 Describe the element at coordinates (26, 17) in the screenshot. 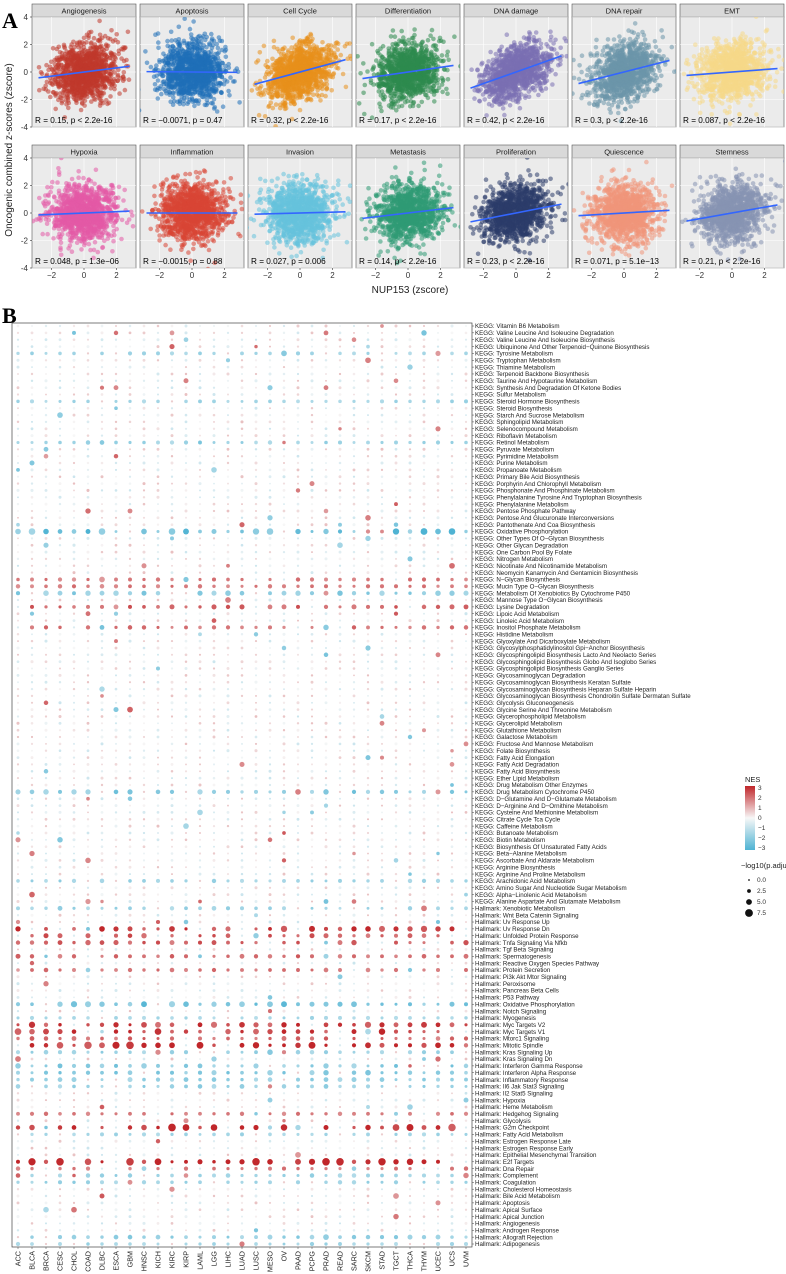

I see `y-tick-label: 4` at that location.